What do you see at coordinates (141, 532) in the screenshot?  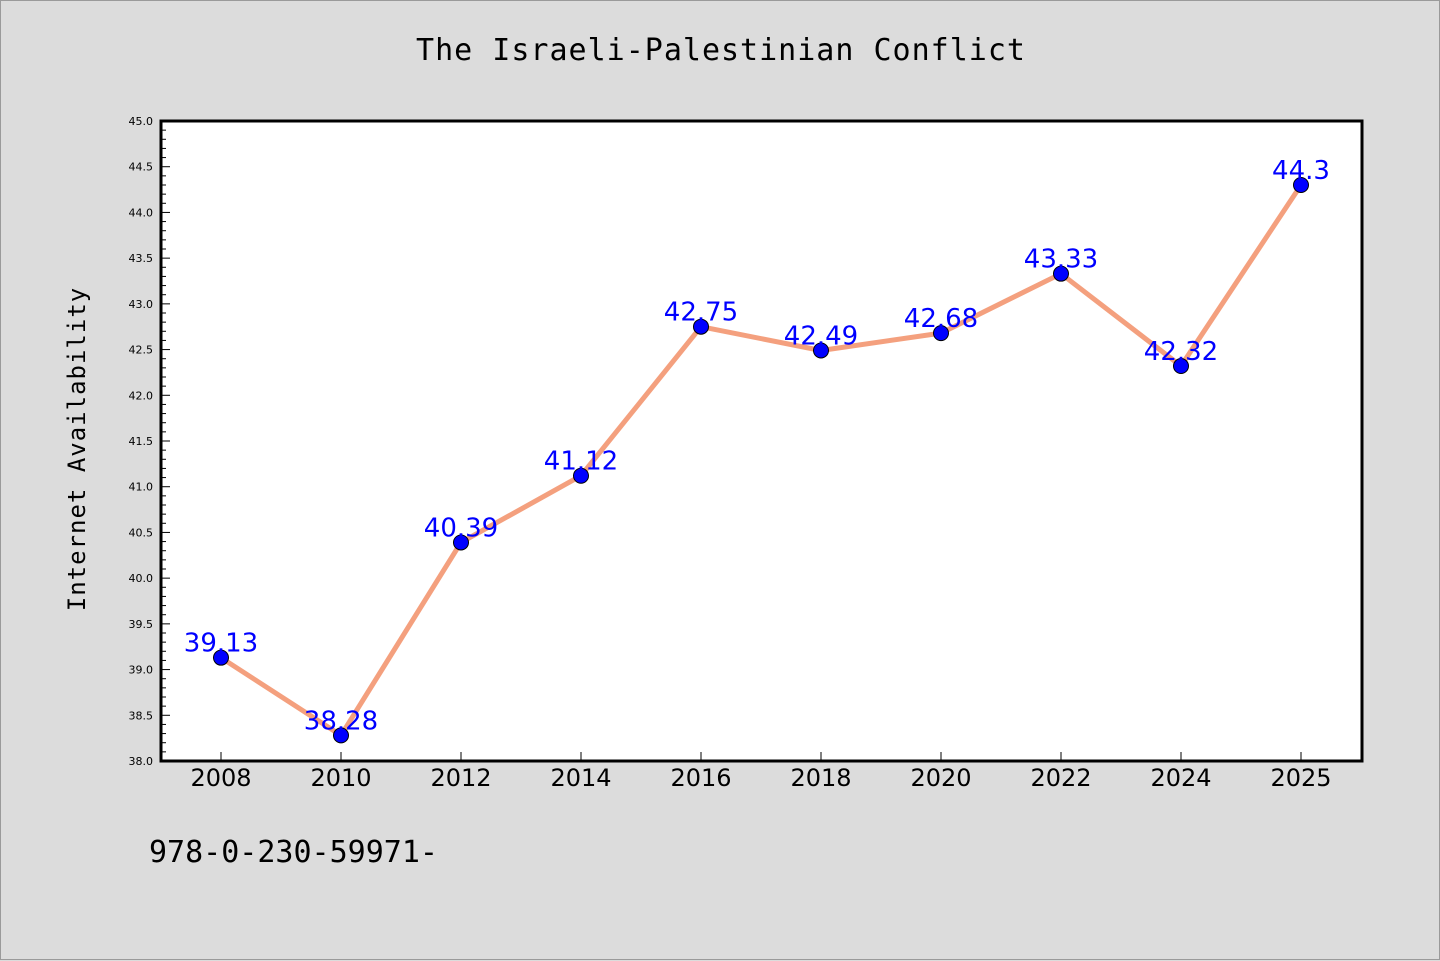 I see `y-tick-label: 40.5` at bounding box center [141, 532].